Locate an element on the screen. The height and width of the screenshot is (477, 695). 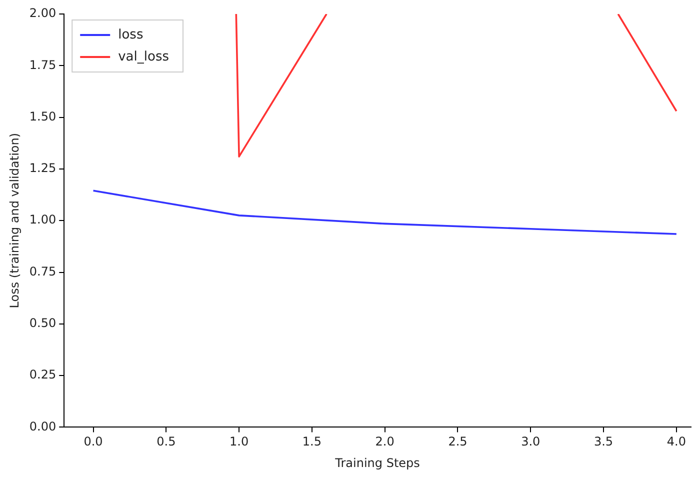
y-tick-label: 2.00 is located at coordinates (42, 13).